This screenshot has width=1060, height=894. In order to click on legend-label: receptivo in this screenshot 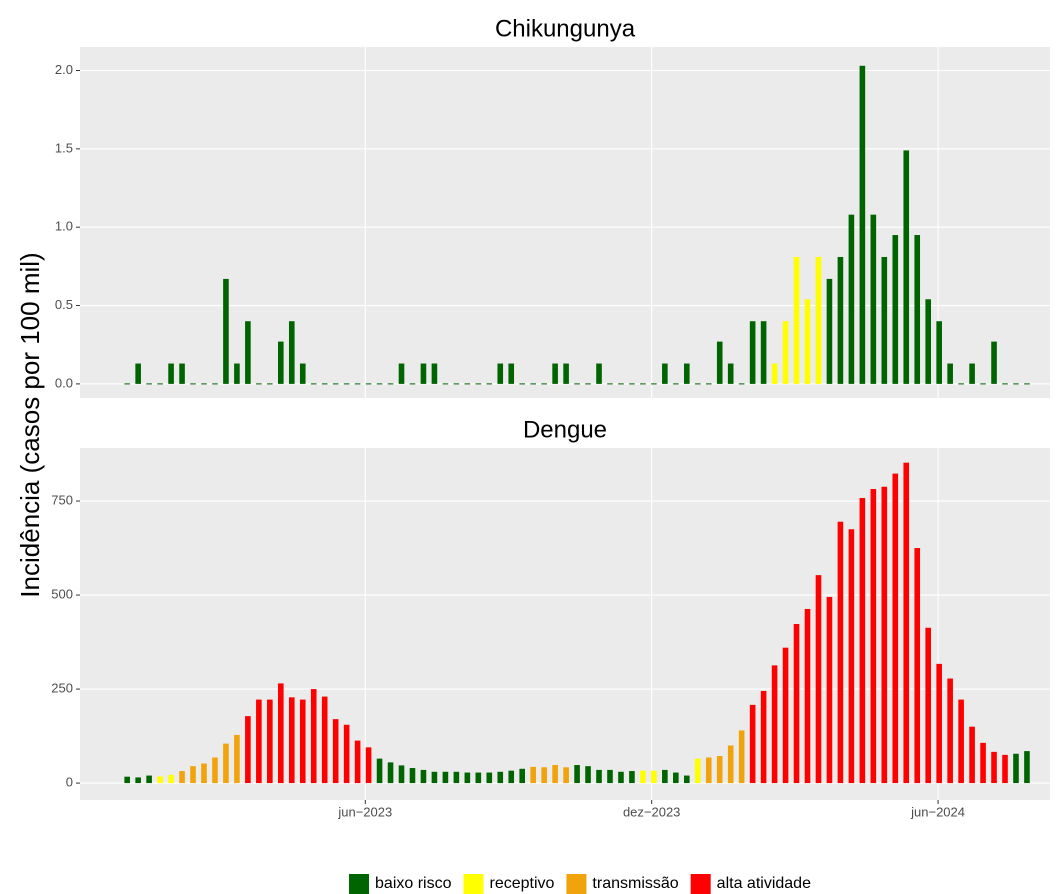, I will do `click(522, 883)`.